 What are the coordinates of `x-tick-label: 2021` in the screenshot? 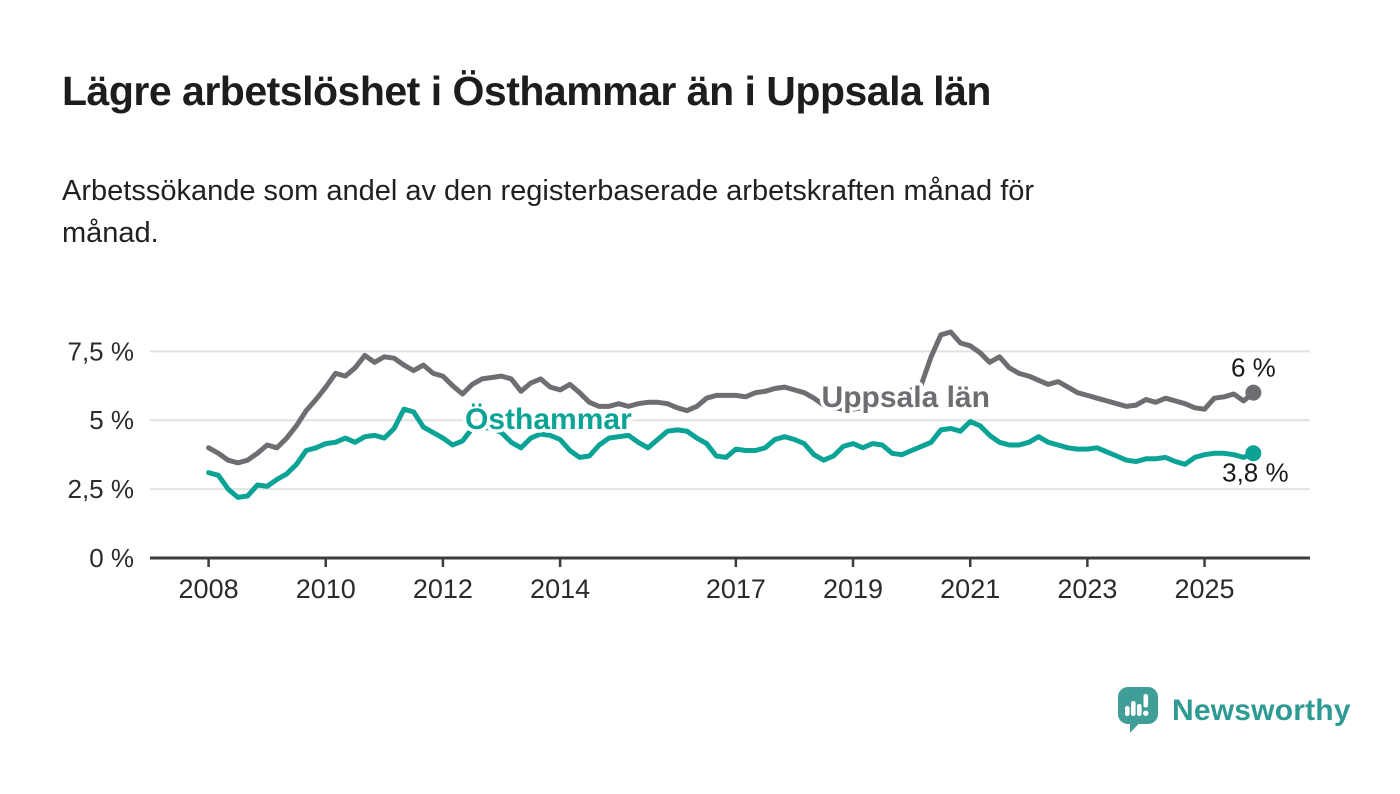 It's located at (970, 589).